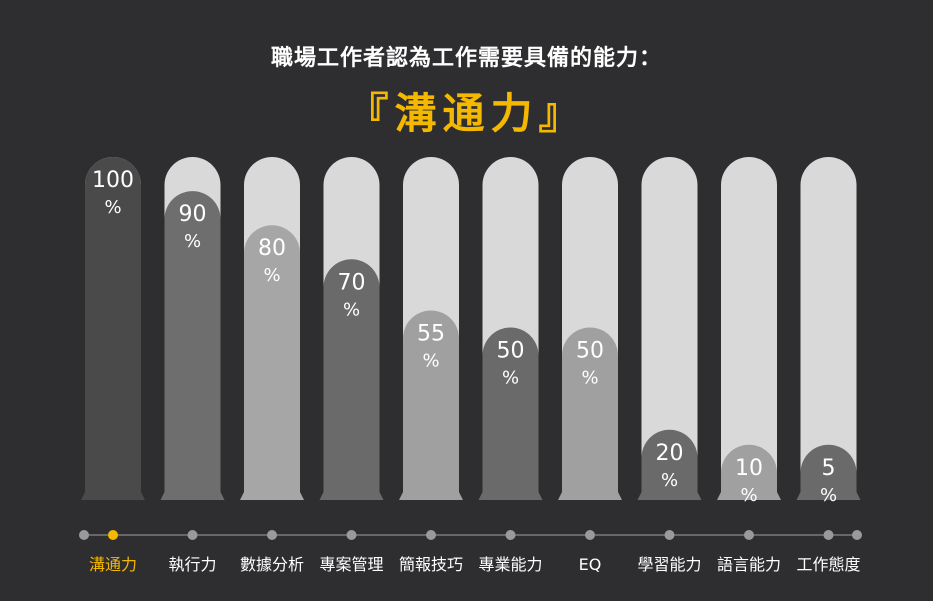  What do you see at coordinates (475, 564) in the screenshot?
I see `category-labels: 溝通力 執行力 數據分析 專案管理 簡報技巧 專業能力 EQ 學習能力 語言能力 工作態度` at bounding box center [475, 564].